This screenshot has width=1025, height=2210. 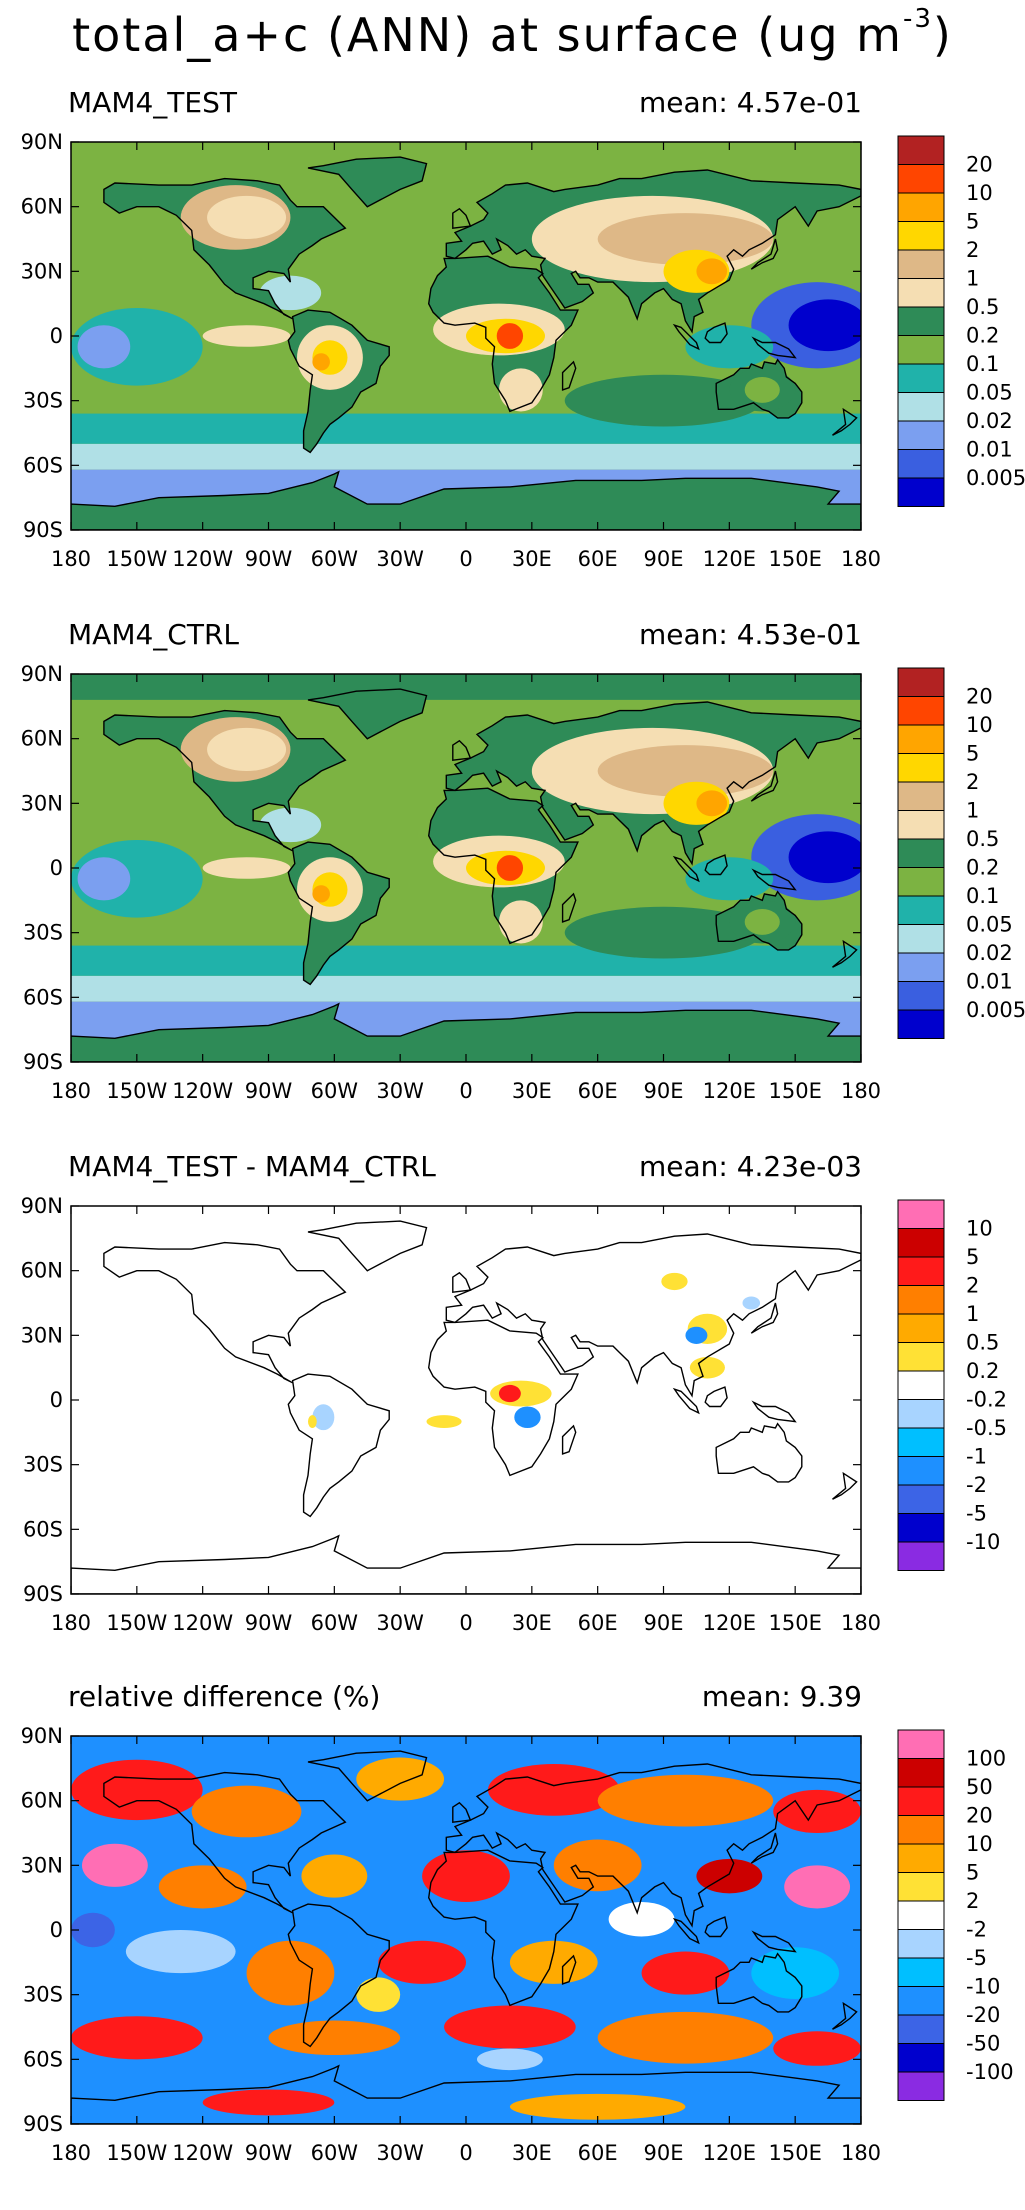 What do you see at coordinates (986, 1428) in the screenshot?
I see `colorbar-label: -0.5` at bounding box center [986, 1428].